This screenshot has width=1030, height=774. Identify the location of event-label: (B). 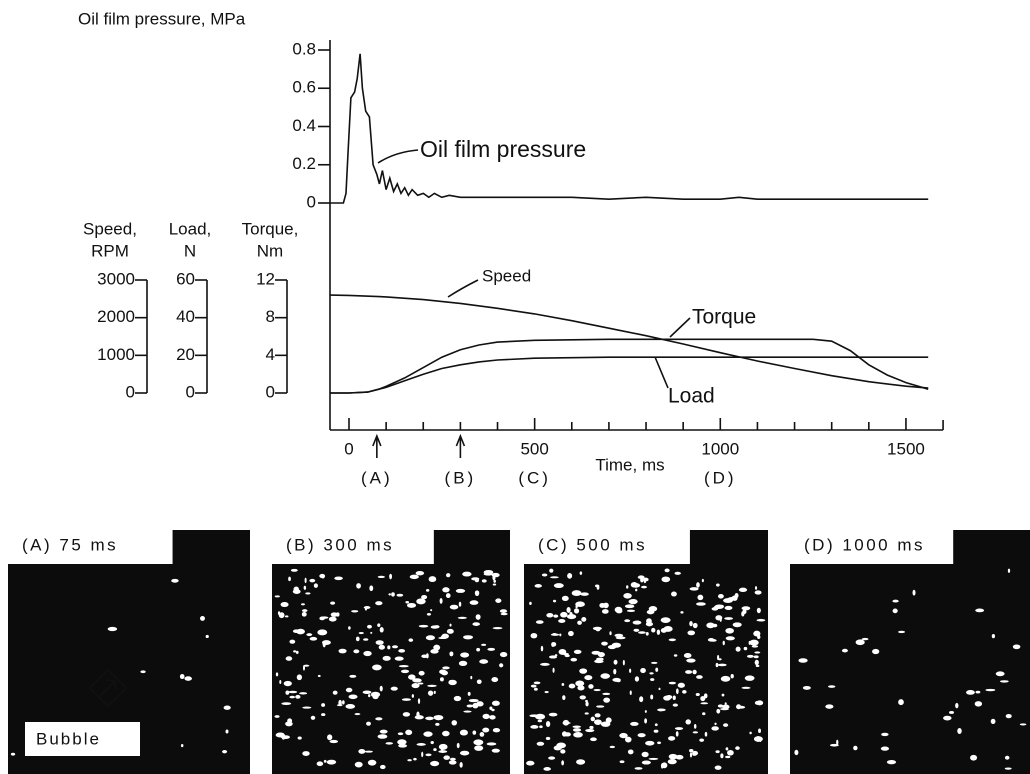
(461, 477).